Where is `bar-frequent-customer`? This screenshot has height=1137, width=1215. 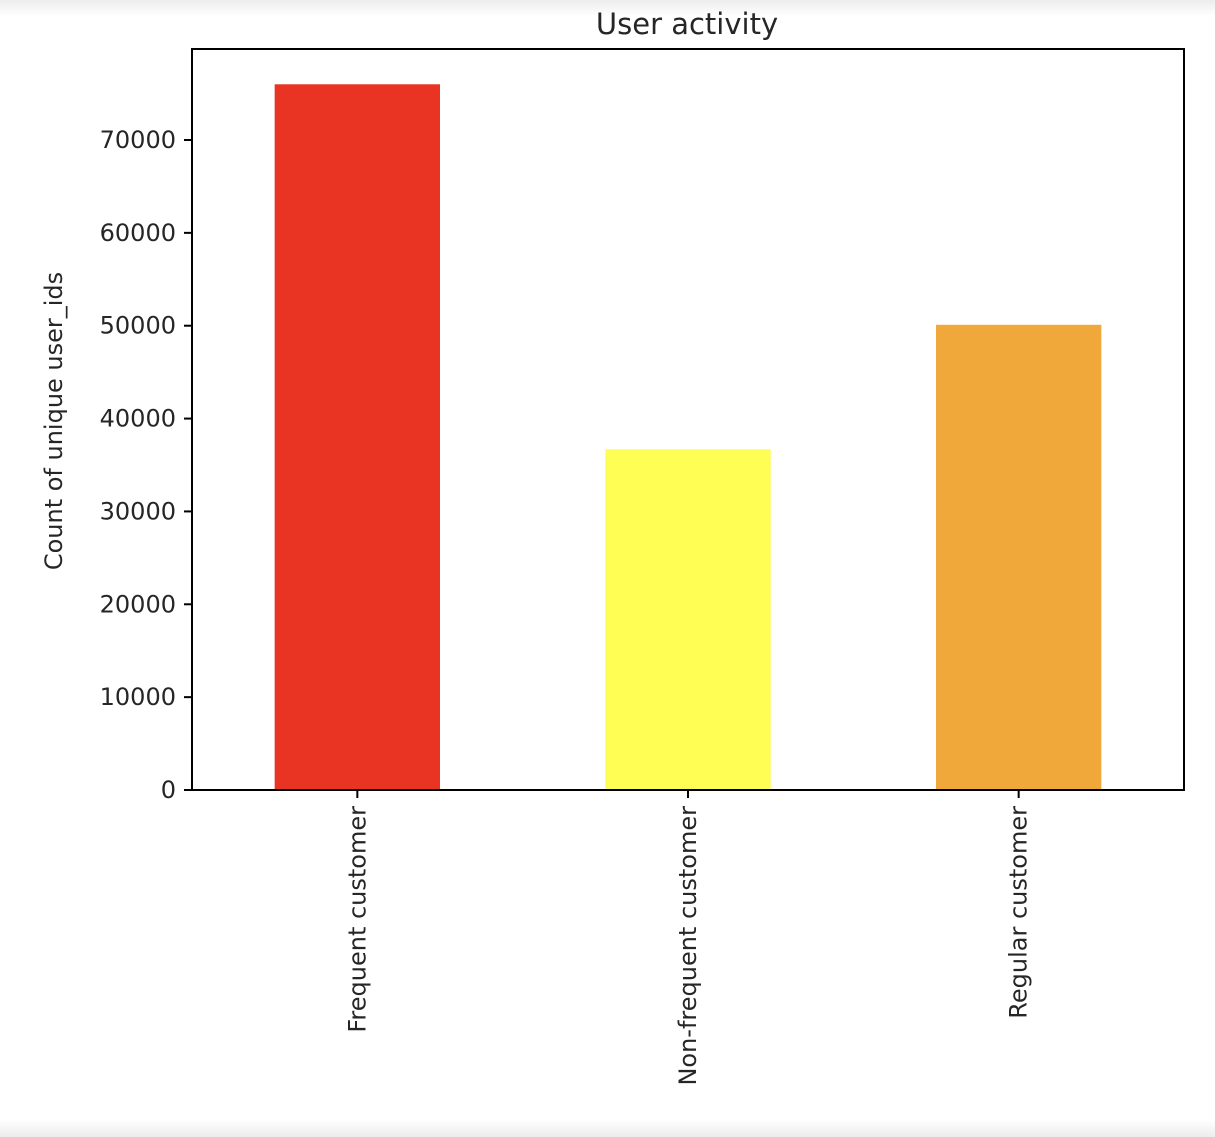
bar-frequent-customer is located at coordinates (357, 437).